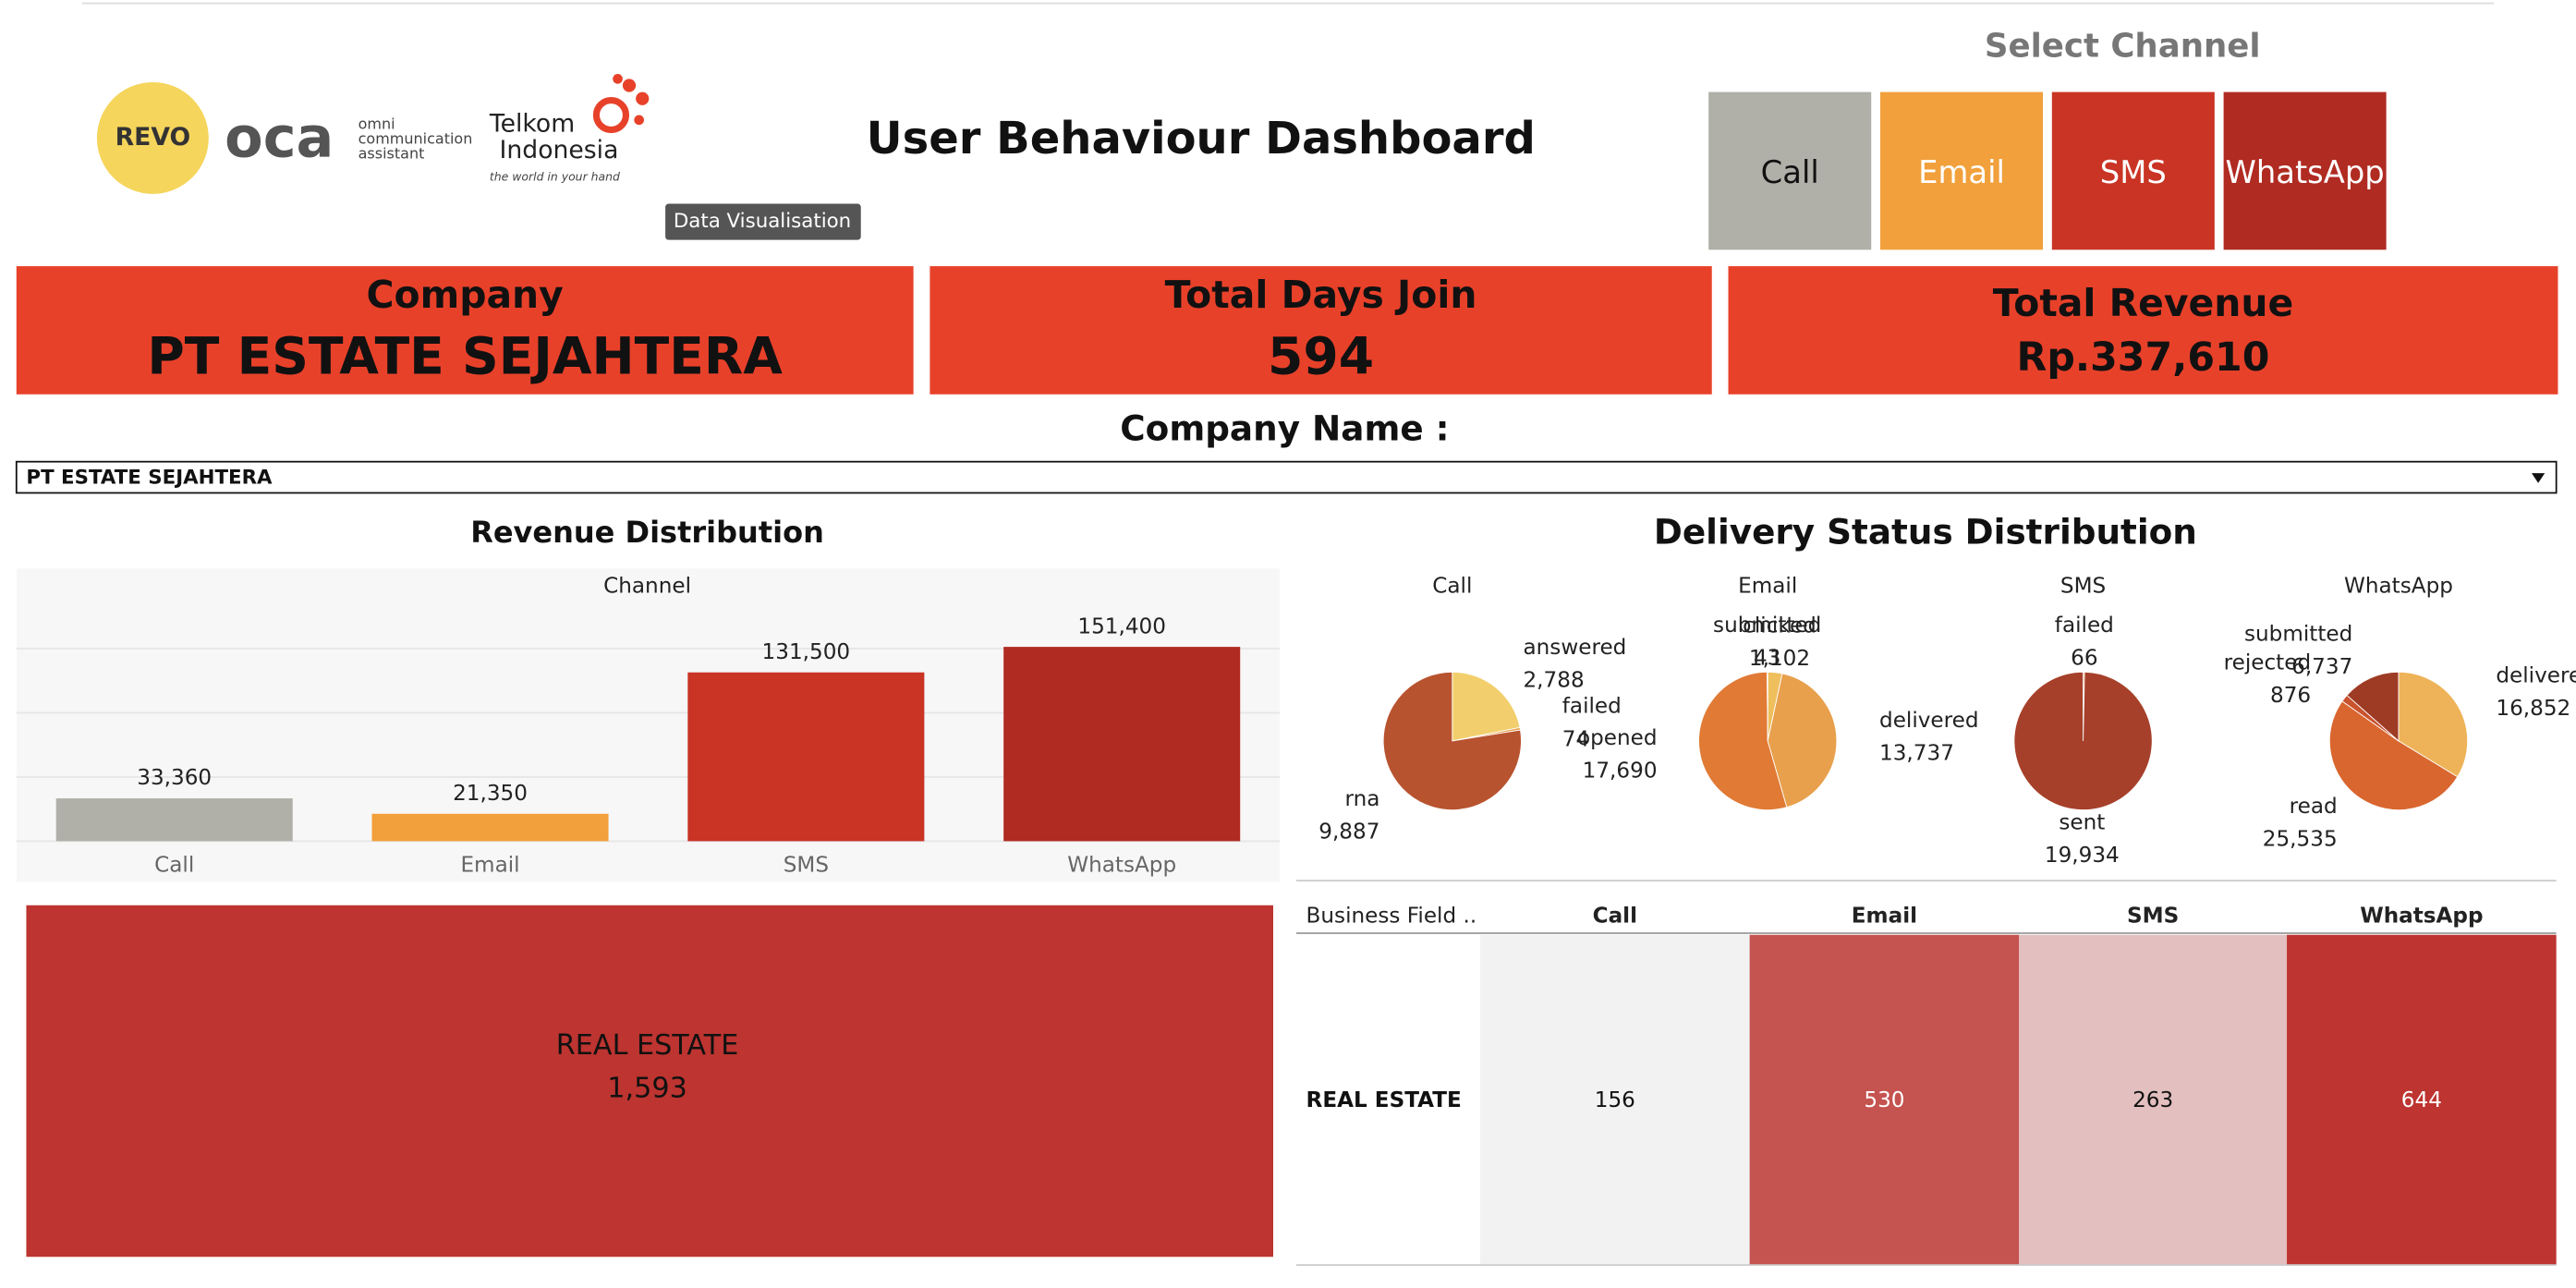 This screenshot has width=2576, height=1288. Describe the element at coordinates (2083, 586) in the screenshot. I see `panel-header: SMS` at that location.